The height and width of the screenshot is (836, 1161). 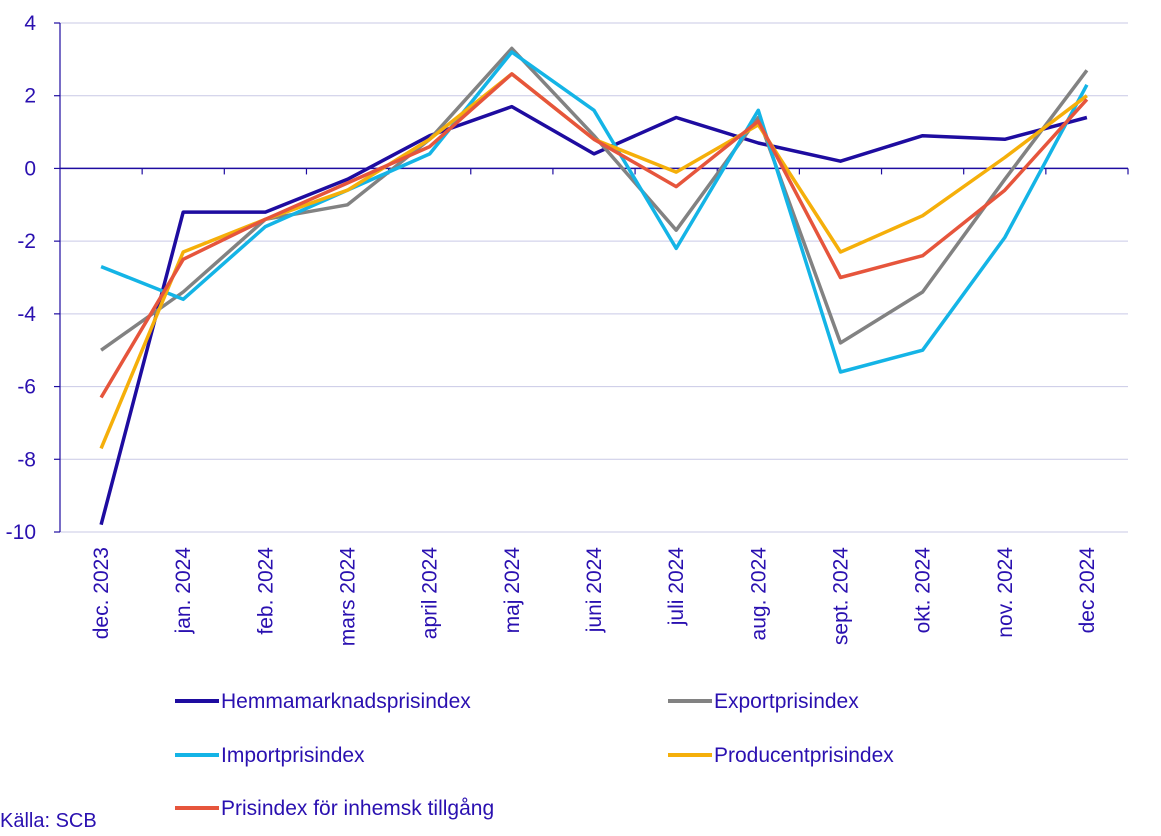 What do you see at coordinates (30, 168) in the screenshot?
I see `y-tick-label: 0` at bounding box center [30, 168].